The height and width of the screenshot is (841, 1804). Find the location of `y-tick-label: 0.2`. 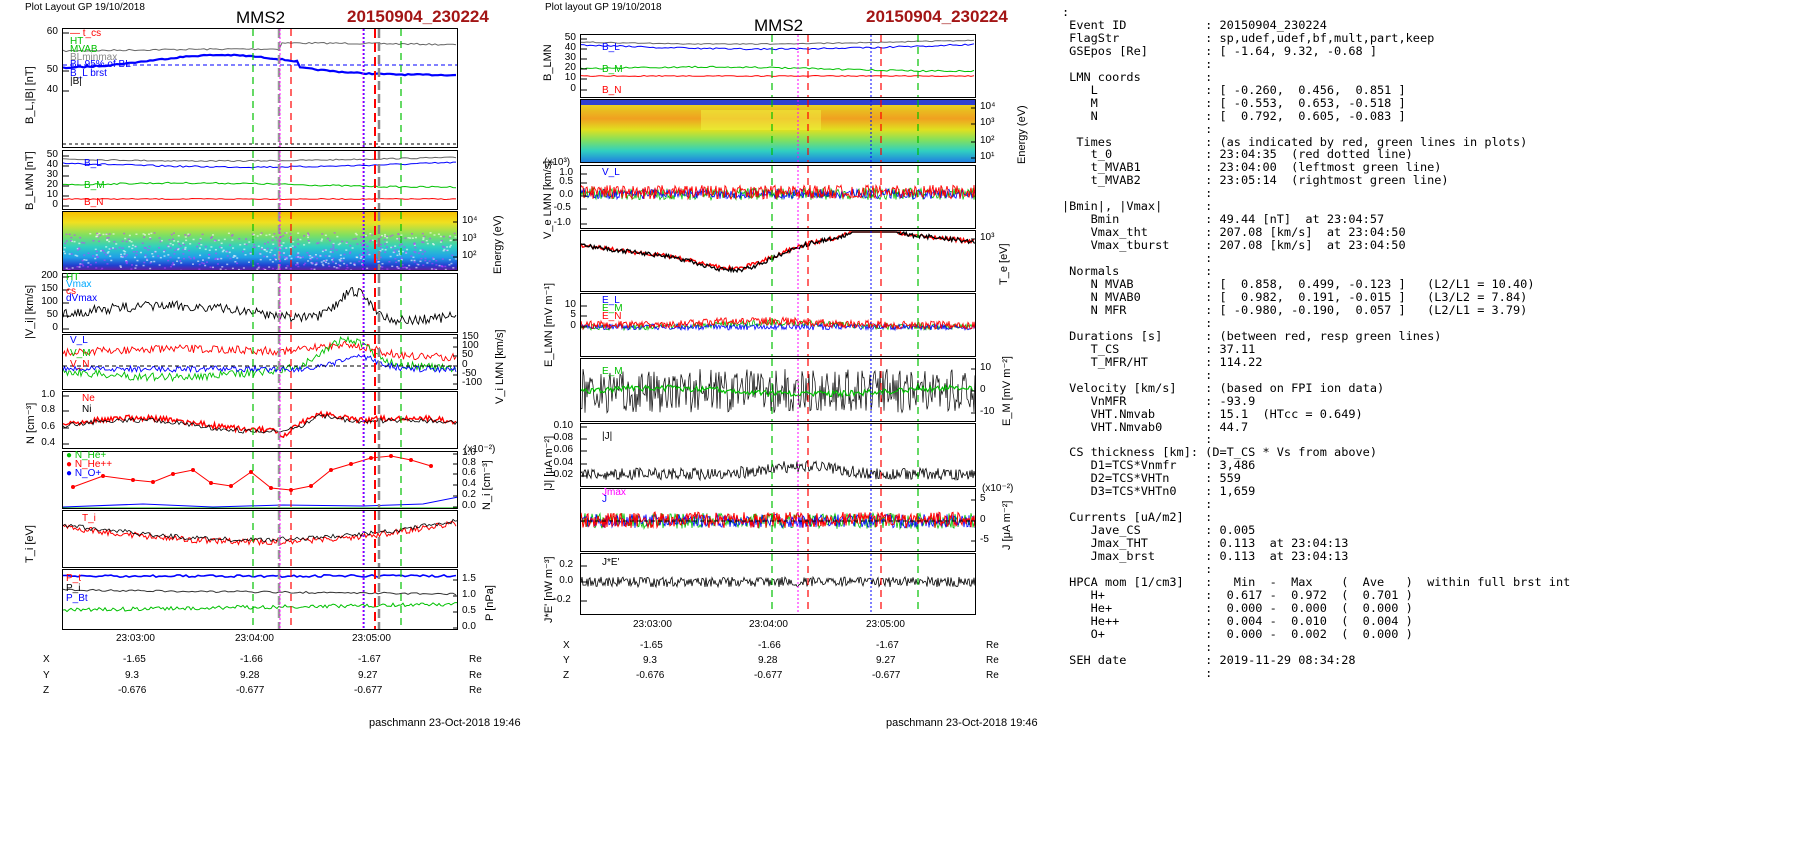

y-tick-label: 0.2 is located at coordinates (566, 564).